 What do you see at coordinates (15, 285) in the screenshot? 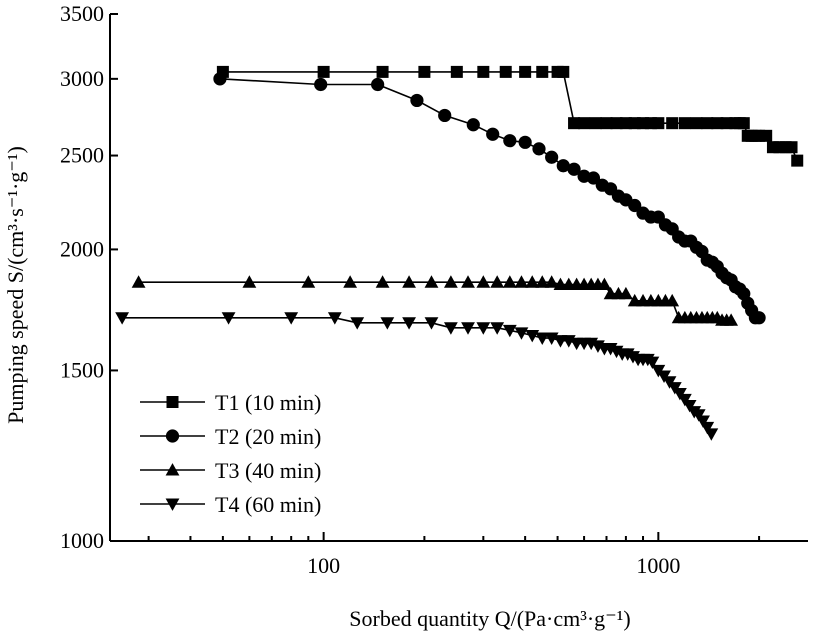
I see `y-axis-label: Pumping speed S/(cm³·s⁻¹·g⁻¹)` at bounding box center [15, 285].